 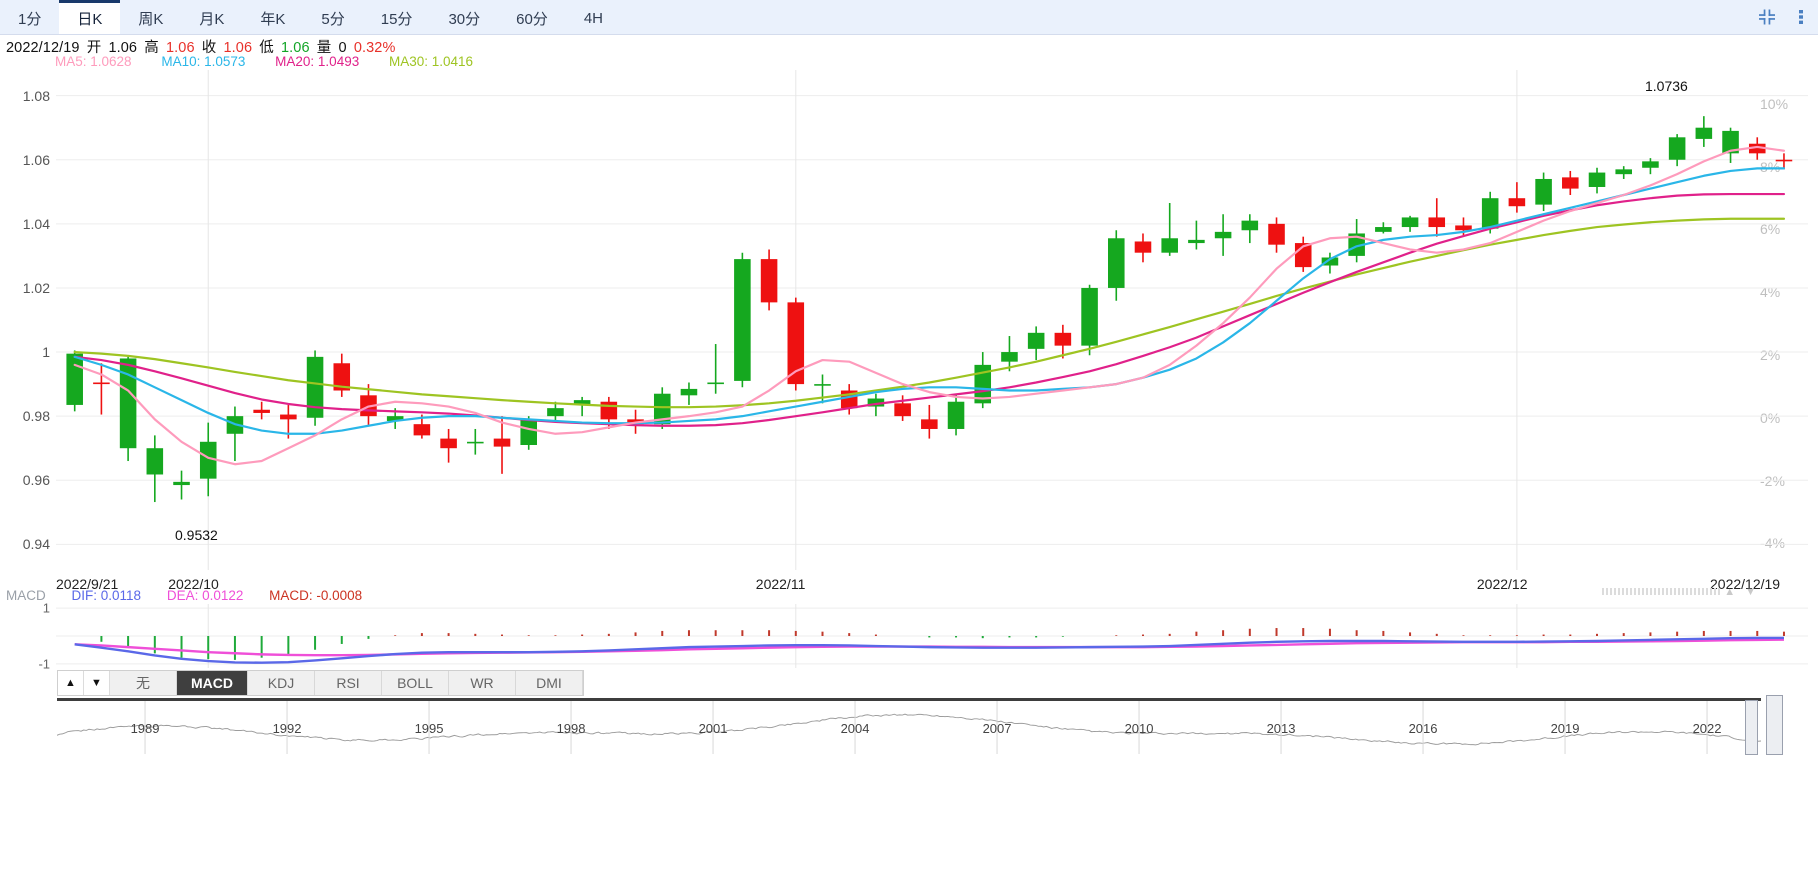 What do you see at coordinates (374, 48) in the screenshot?
I see `change-percent: 0.32%` at bounding box center [374, 48].